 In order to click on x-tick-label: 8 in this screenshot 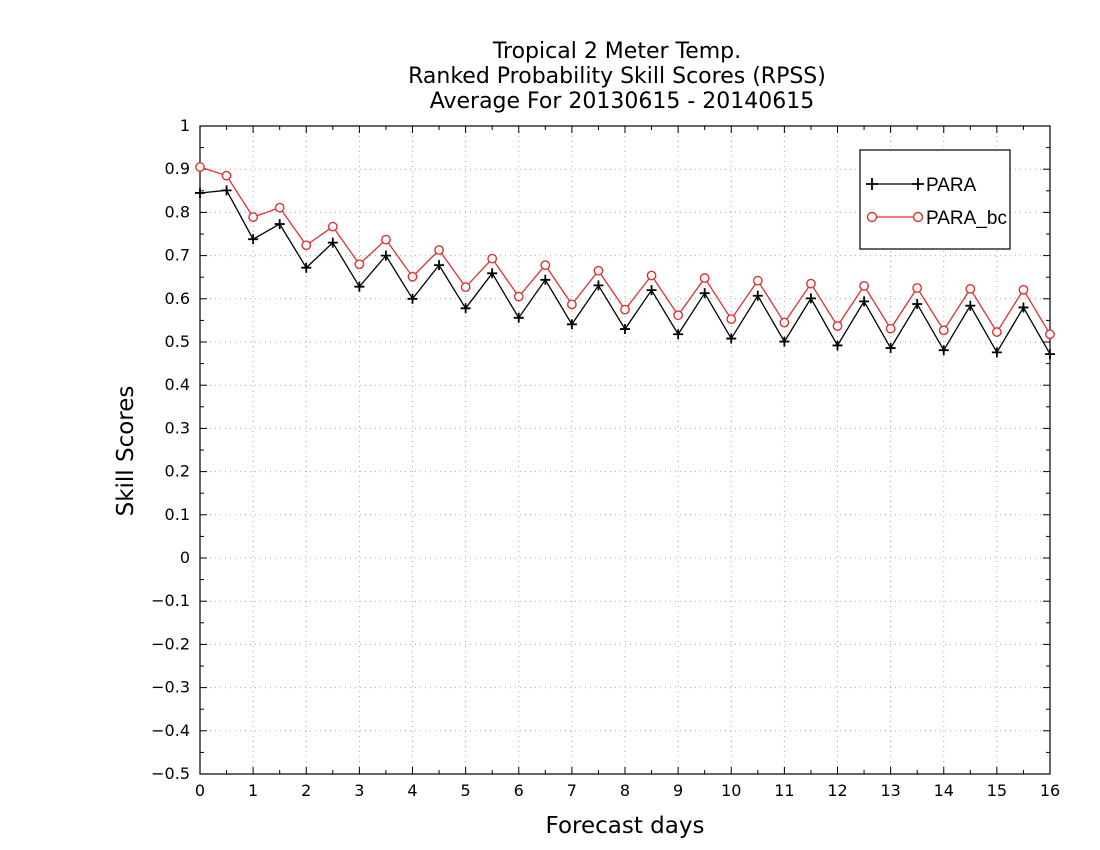, I will do `click(625, 790)`.